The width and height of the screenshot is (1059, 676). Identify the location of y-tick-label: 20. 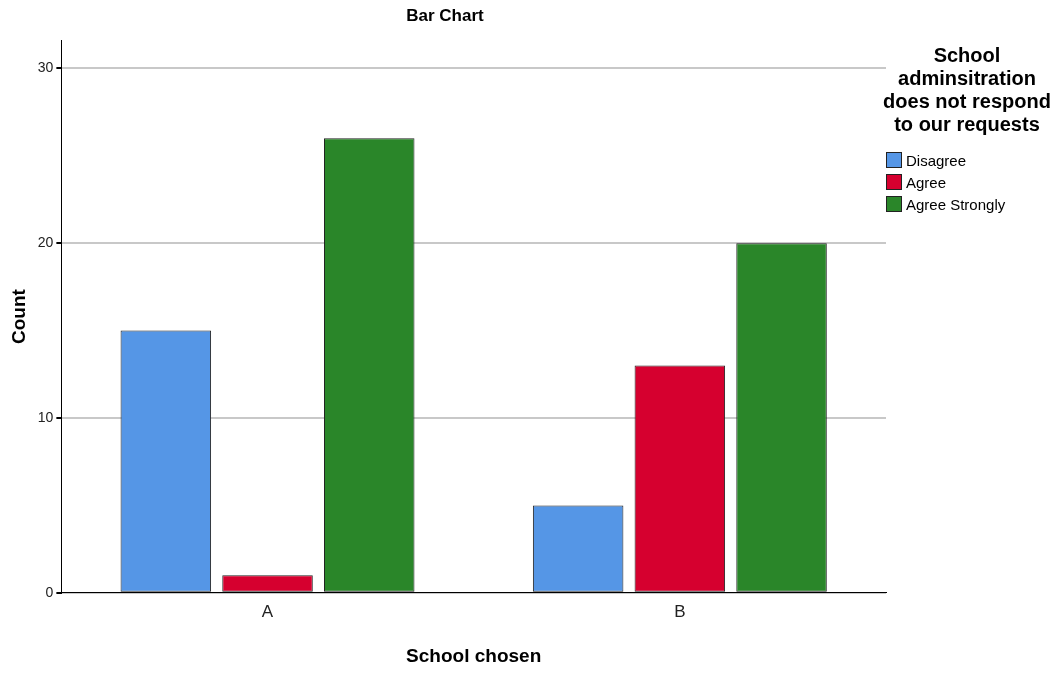
(45, 242).